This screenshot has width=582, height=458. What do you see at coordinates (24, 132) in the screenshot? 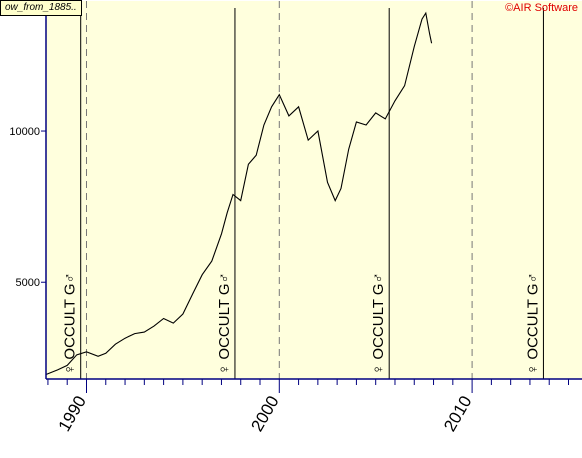
I see `y-tick-label-10000: 10000` at bounding box center [24, 132].